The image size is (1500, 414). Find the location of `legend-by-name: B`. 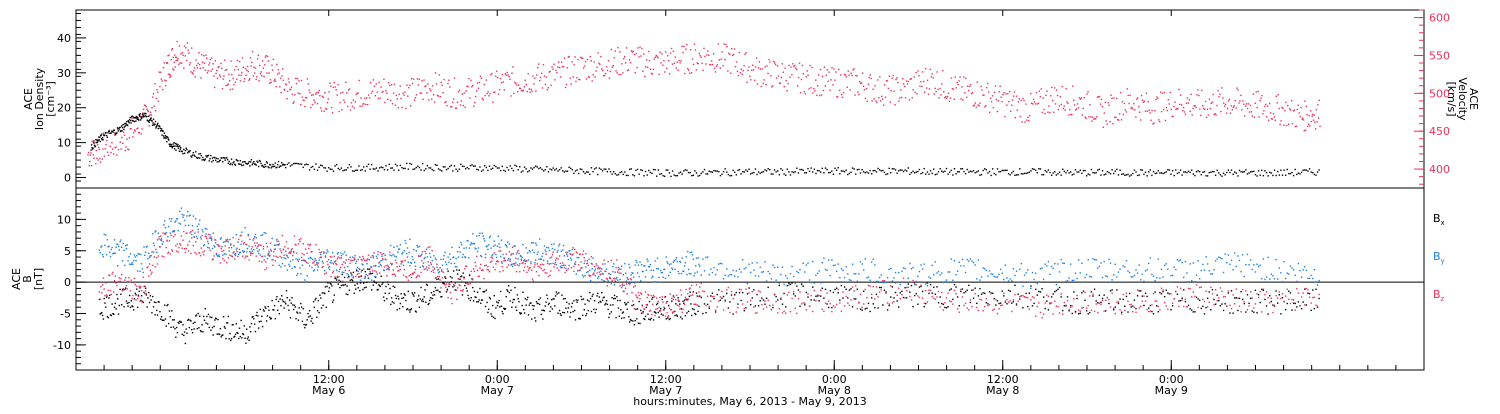

legend-by-name: B is located at coordinates (1437, 256).